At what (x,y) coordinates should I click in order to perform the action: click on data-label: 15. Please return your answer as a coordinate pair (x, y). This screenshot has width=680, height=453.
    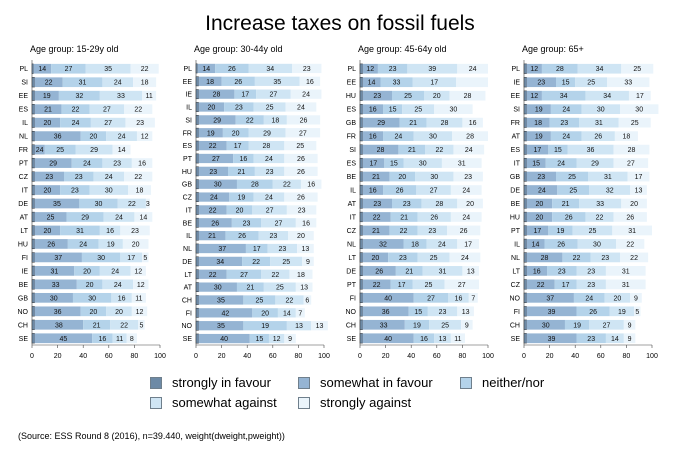
    Looking at the image, I should click on (536, 164).